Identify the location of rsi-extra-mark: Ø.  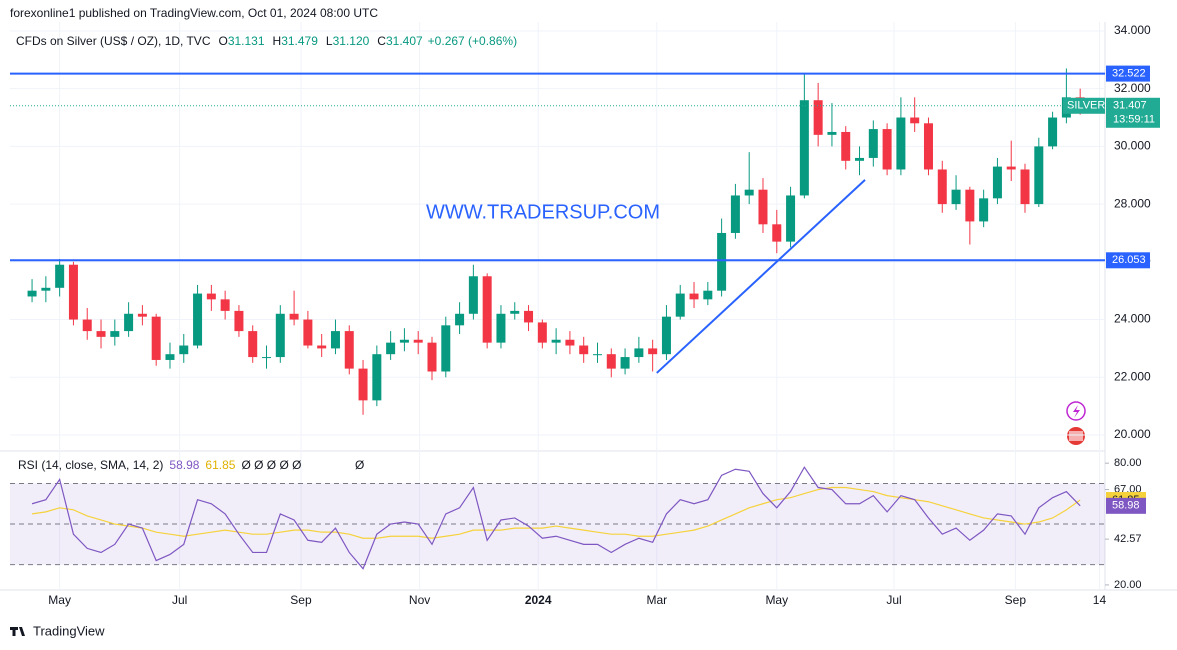
(359, 465).